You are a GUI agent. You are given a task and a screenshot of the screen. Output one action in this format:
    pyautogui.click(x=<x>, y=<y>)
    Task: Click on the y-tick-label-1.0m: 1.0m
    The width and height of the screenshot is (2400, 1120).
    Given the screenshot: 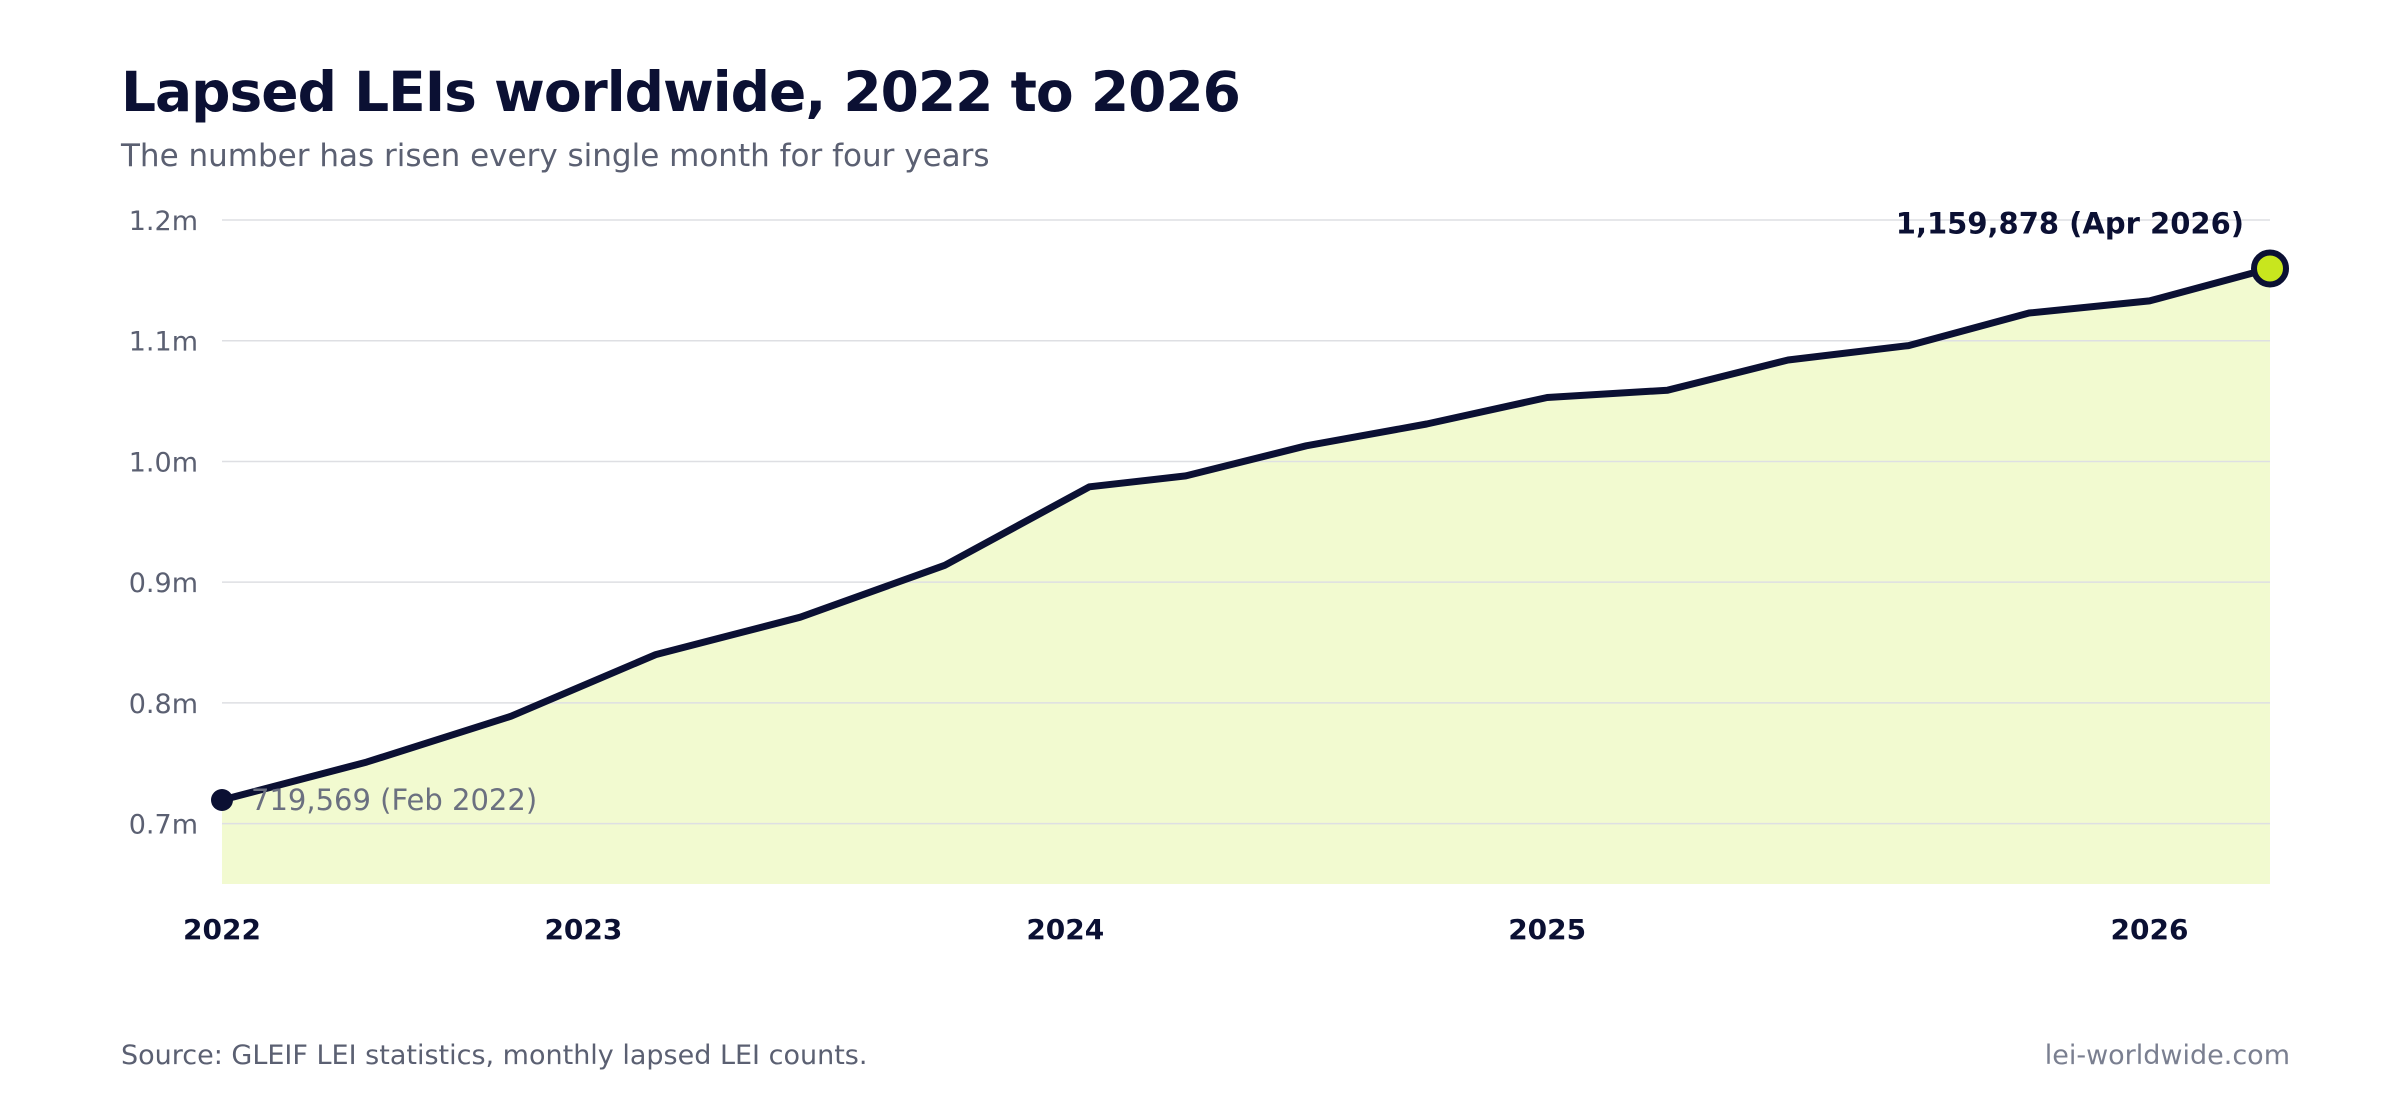 What is the action you would take?
    pyautogui.click(x=163, y=462)
    